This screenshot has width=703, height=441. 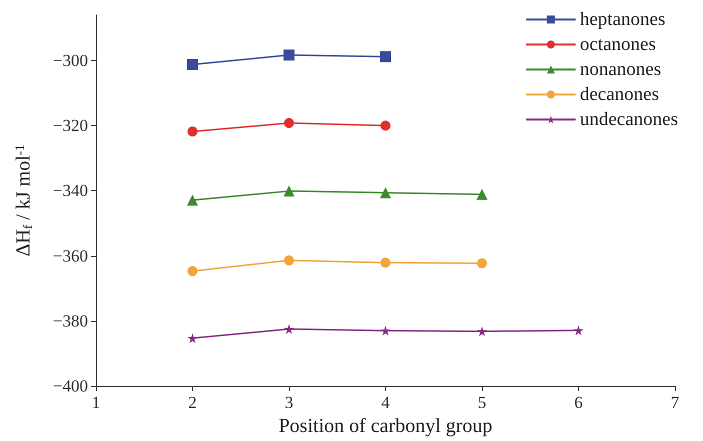 I want to click on legend-label: octanones, so click(x=618, y=44).